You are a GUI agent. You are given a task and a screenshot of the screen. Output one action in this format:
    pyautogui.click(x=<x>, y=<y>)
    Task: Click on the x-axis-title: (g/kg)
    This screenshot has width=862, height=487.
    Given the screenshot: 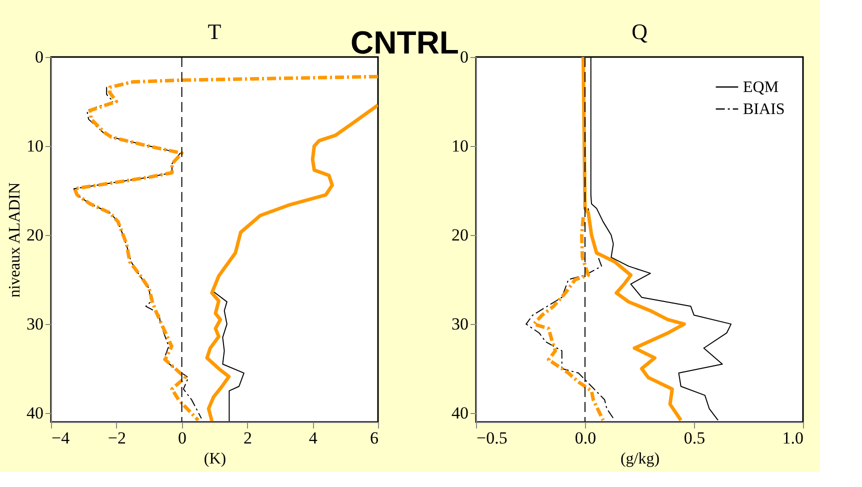 What is the action you would take?
    pyautogui.click(x=640, y=459)
    